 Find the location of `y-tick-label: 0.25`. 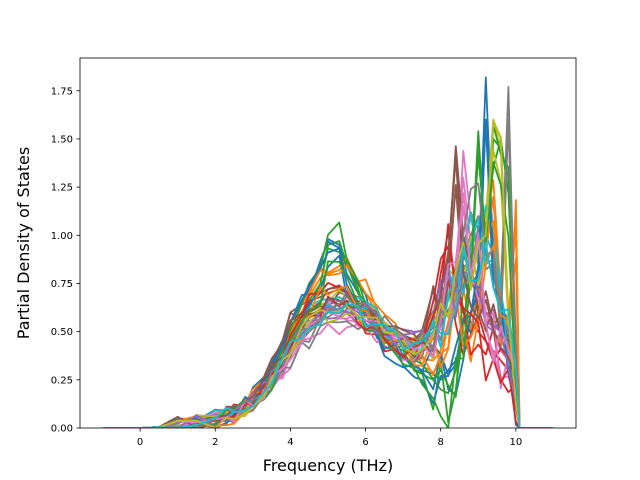

y-tick-label: 0.25 is located at coordinates (62, 380).